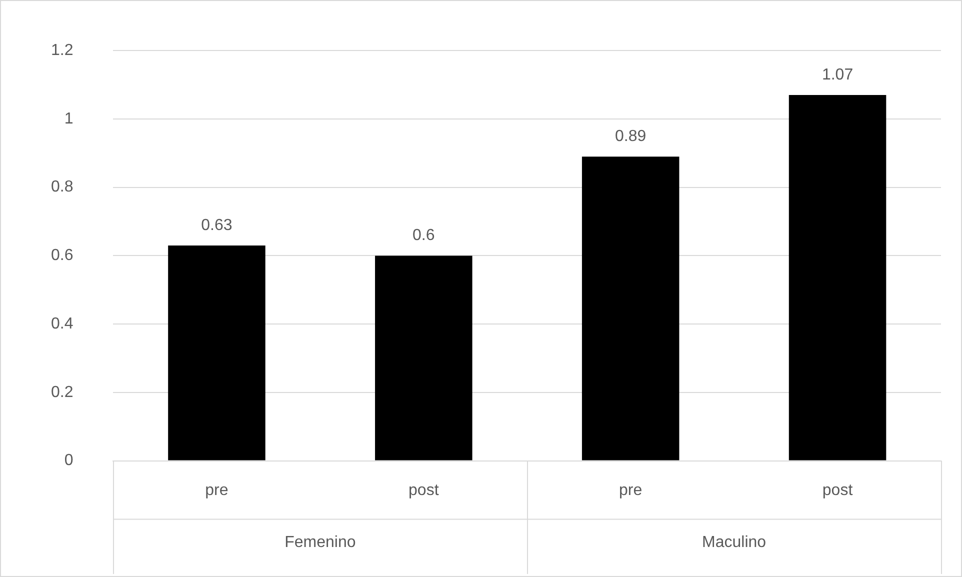 The height and width of the screenshot is (577, 962). What do you see at coordinates (62, 323) in the screenshot?
I see `y-tick-label: 0.4` at bounding box center [62, 323].